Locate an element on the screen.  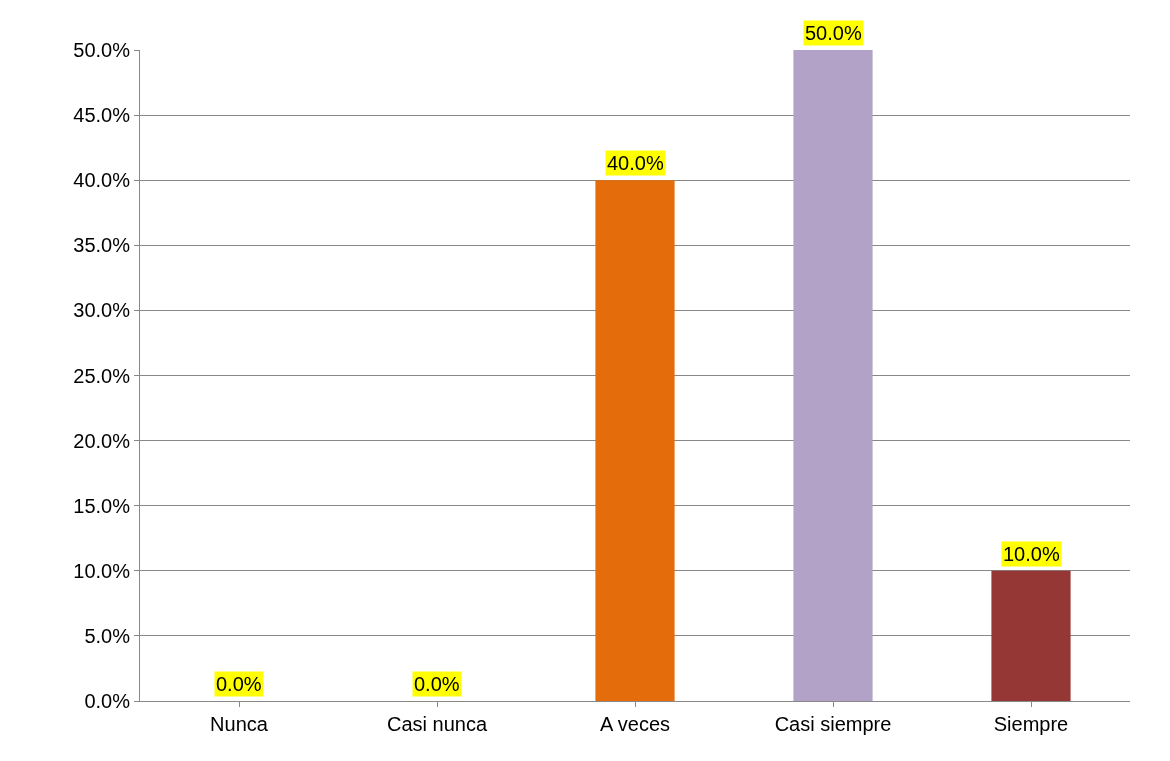
y-tick-label: 10.0% is located at coordinates (102, 570).